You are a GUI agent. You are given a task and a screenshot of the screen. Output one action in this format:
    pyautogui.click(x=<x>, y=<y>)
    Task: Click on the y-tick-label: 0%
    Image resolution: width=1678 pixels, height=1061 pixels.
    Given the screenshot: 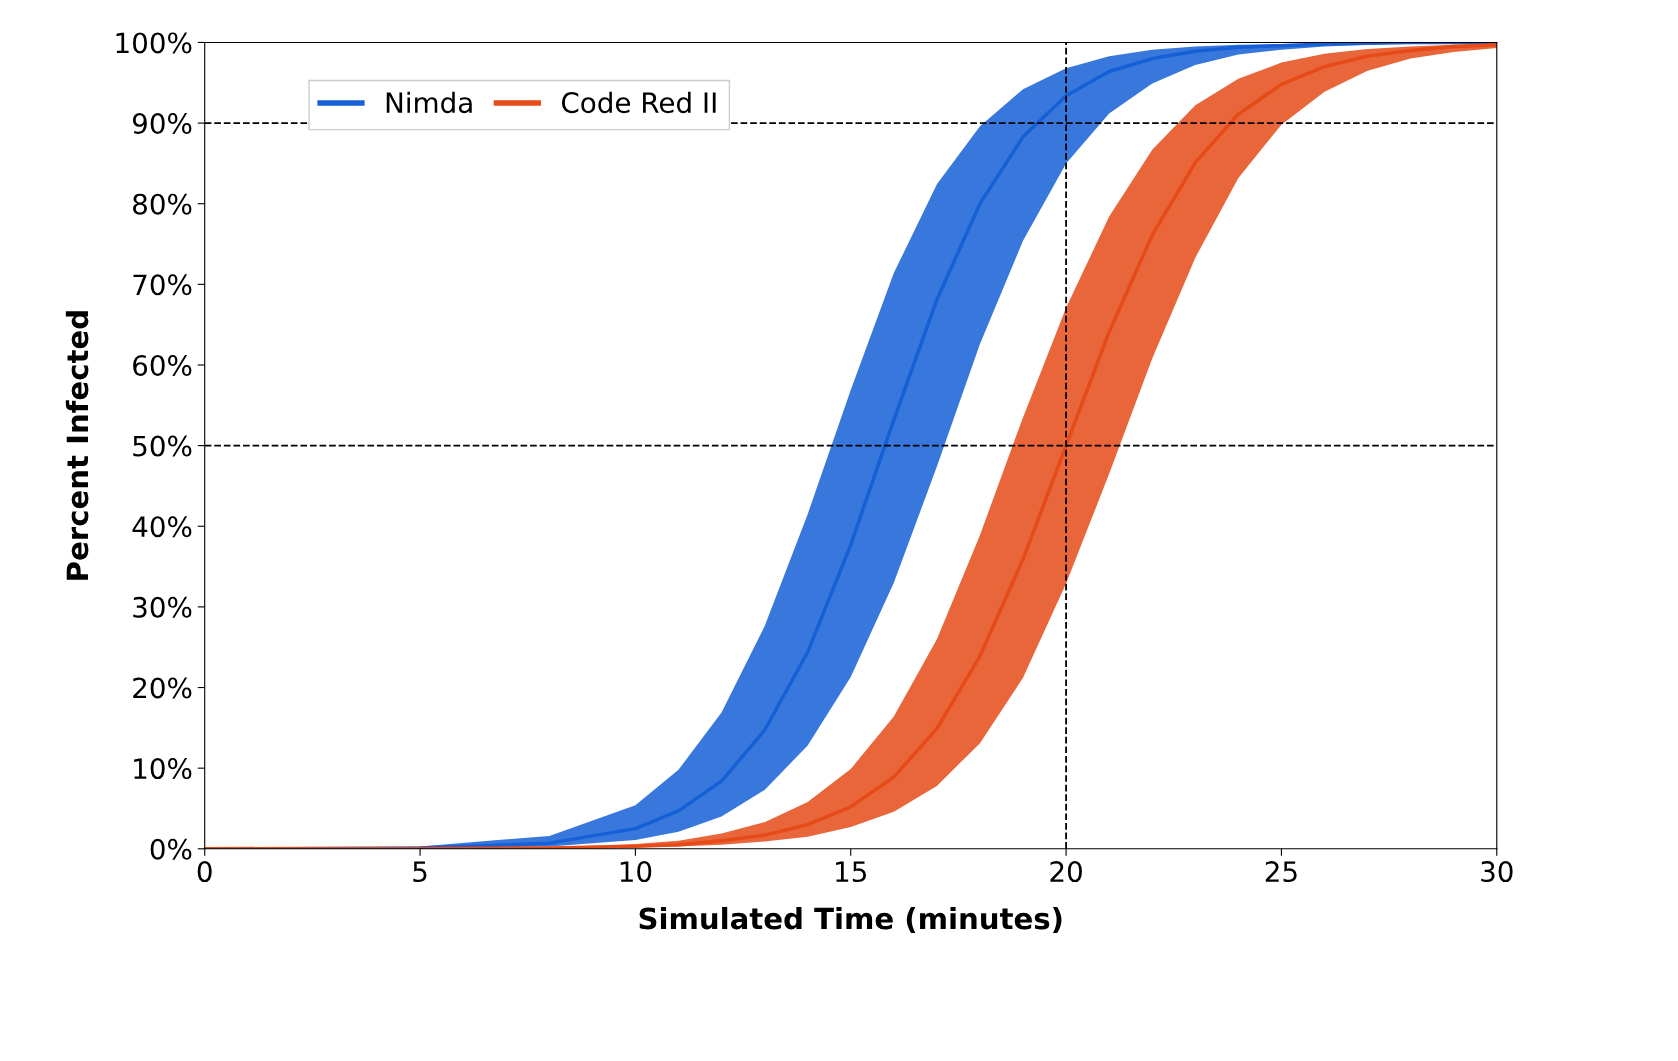 What is the action you would take?
    pyautogui.click(x=171, y=849)
    